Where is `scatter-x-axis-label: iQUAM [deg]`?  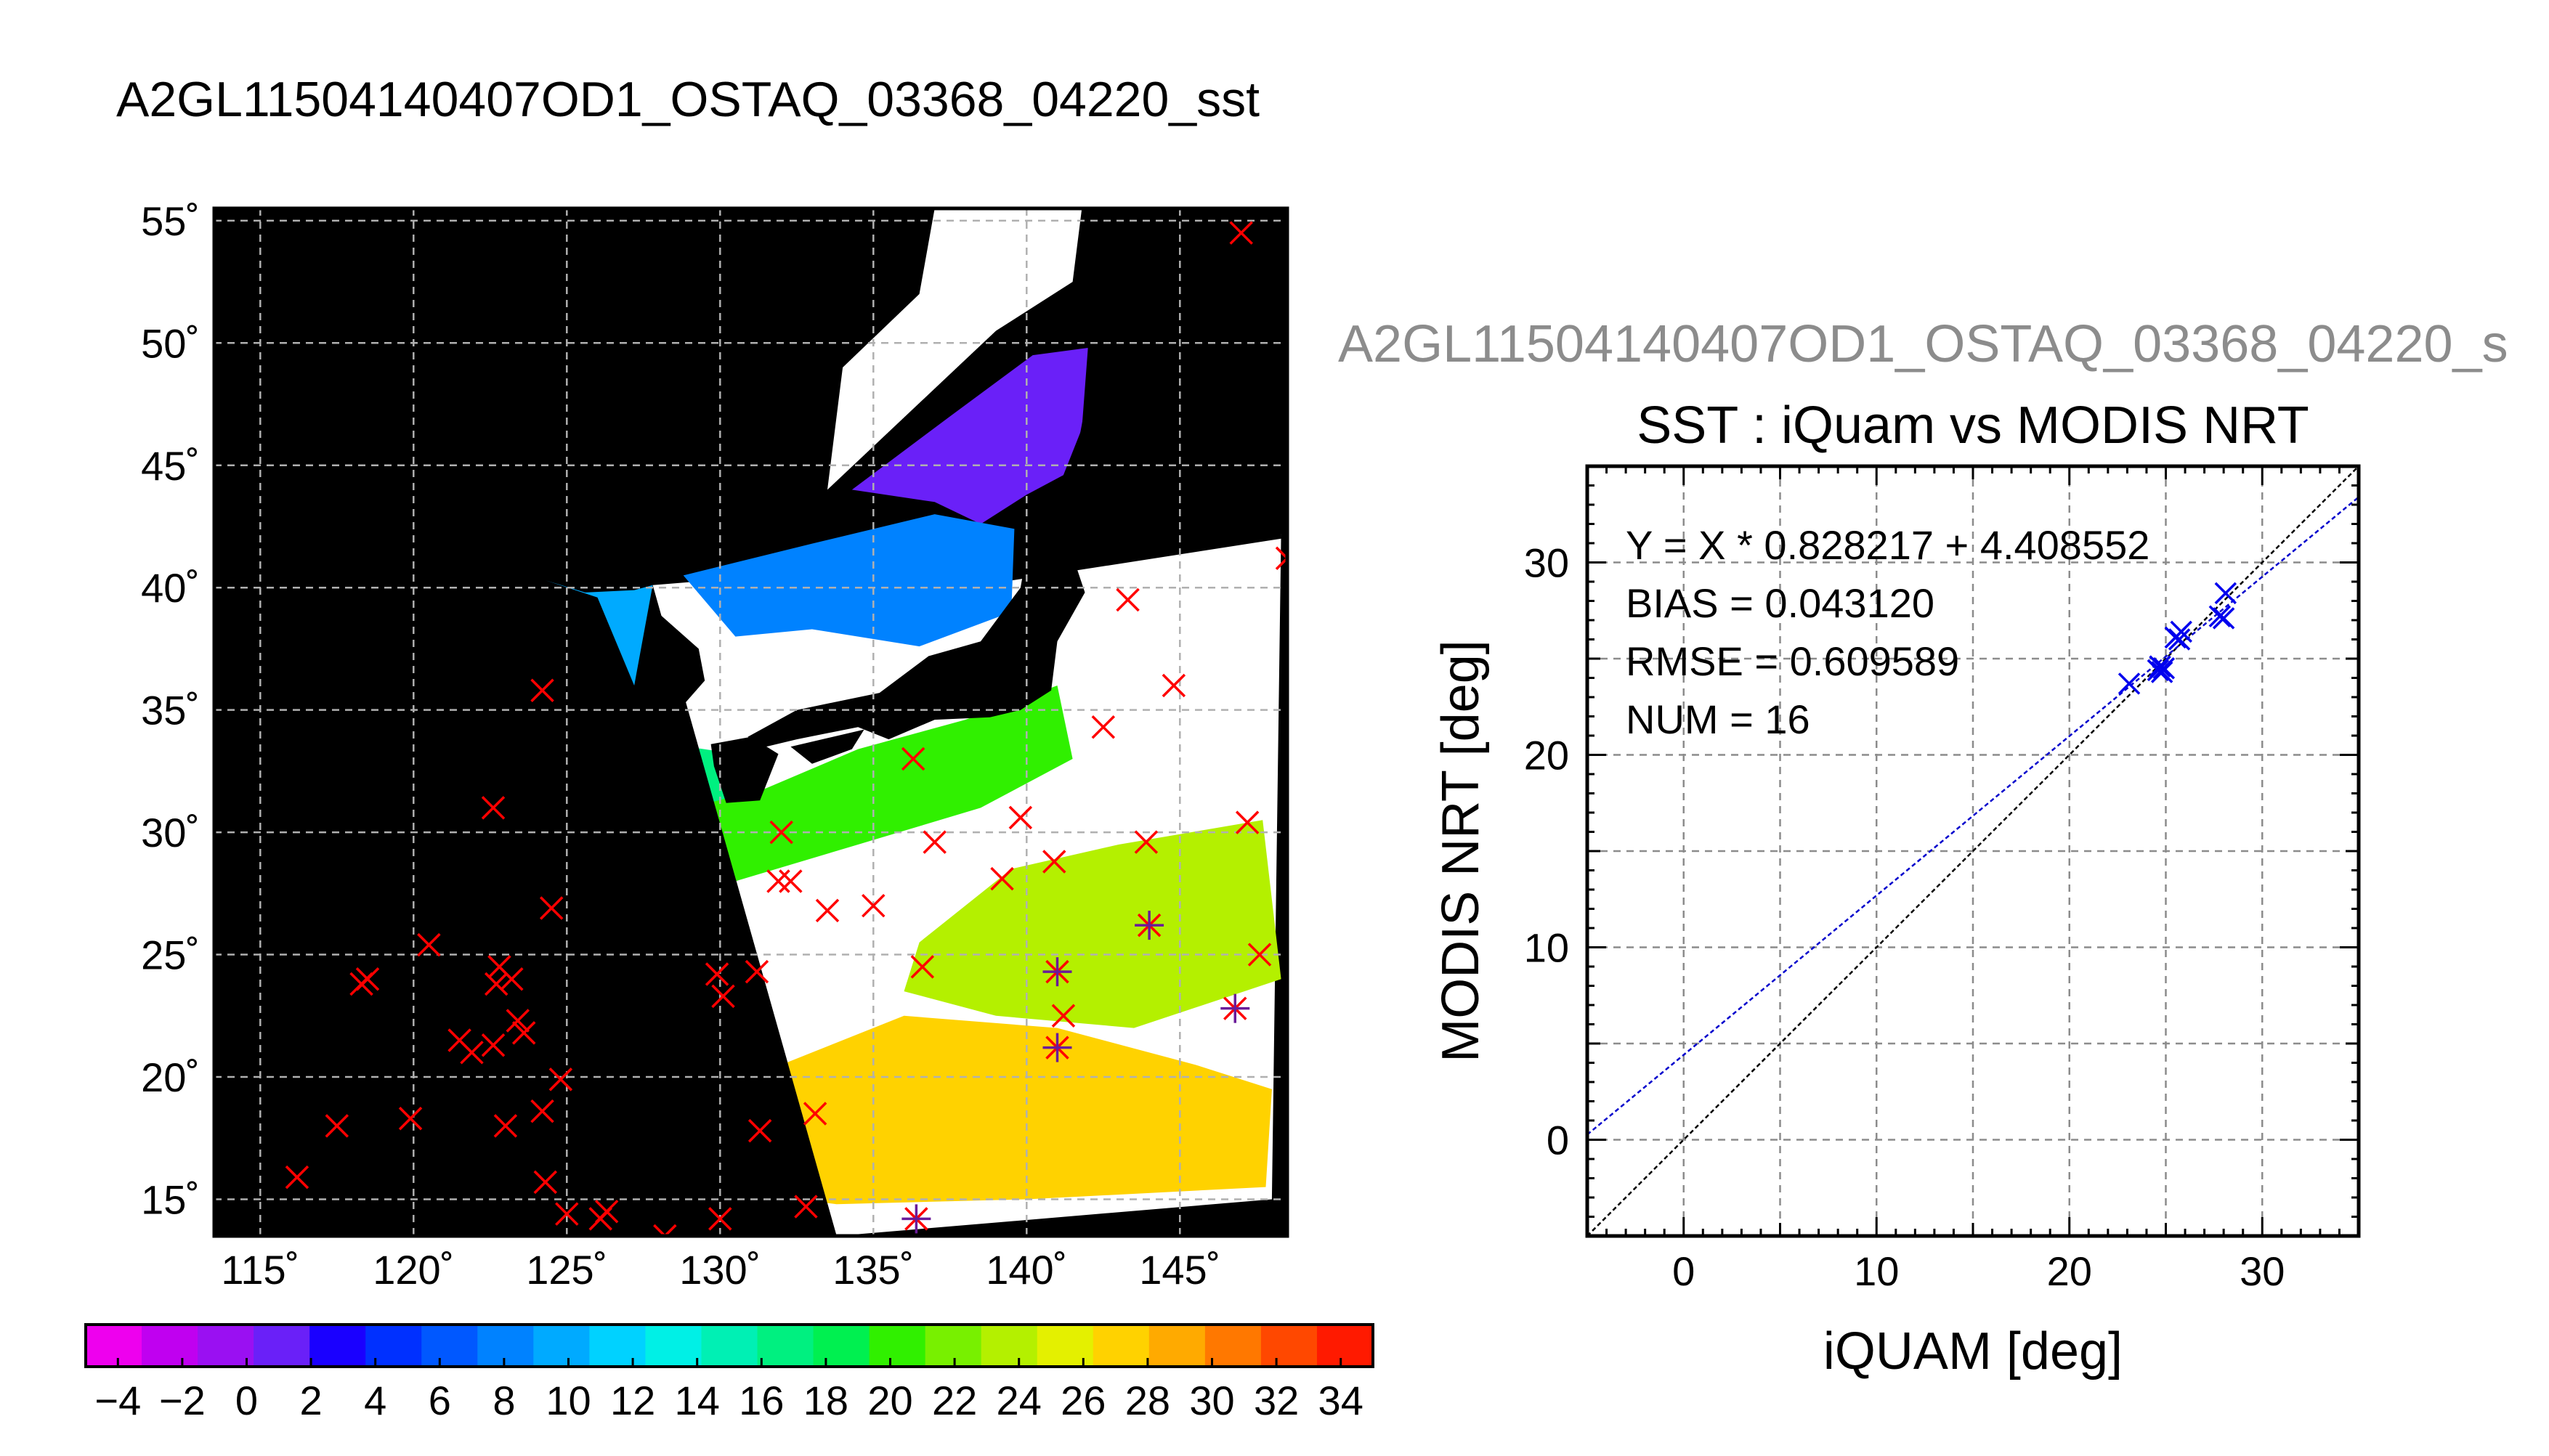
scatter-x-axis-label: iQUAM [deg] is located at coordinates (1973, 1351).